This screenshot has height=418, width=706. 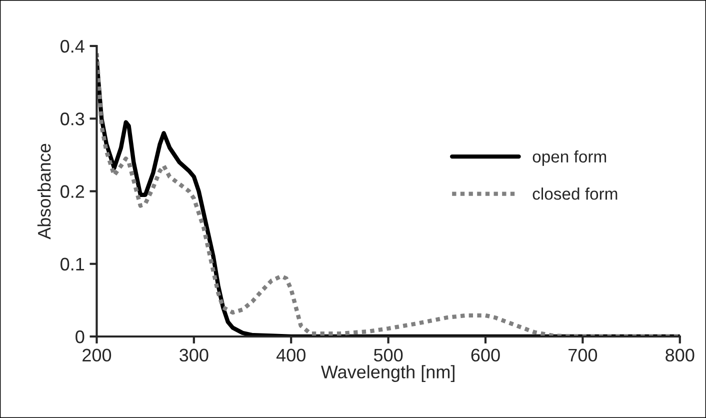 What do you see at coordinates (583, 355) in the screenshot?
I see `x-tick-label: 700` at bounding box center [583, 355].